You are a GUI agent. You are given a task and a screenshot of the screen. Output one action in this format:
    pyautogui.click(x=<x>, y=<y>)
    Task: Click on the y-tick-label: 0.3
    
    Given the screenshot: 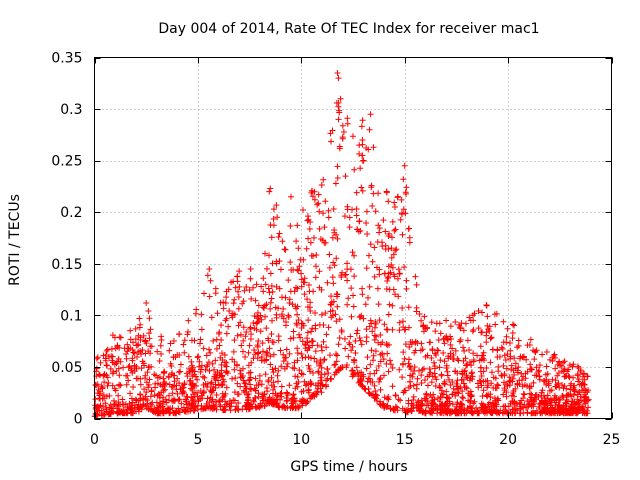 What is the action you would take?
    pyautogui.click(x=71, y=110)
    